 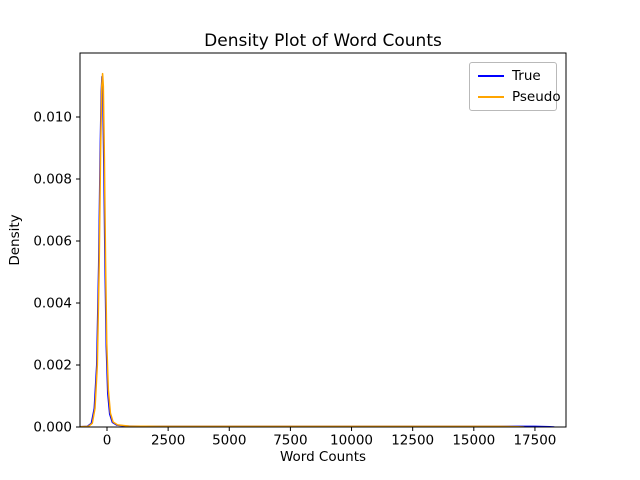 What do you see at coordinates (323, 457) in the screenshot?
I see `x-axis-label: Word Counts` at bounding box center [323, 457].